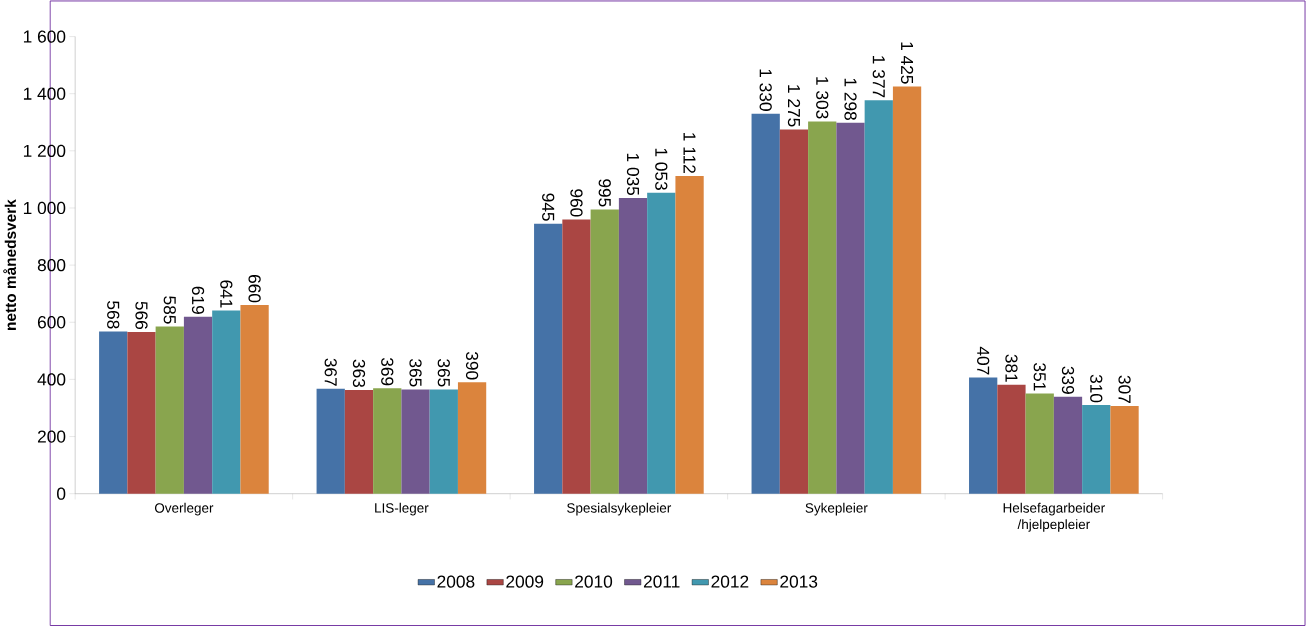  What do you see at coordinates (661, 169) in the screenshot?
I see `data-label: 1 053` at bounding box center [661, 169].